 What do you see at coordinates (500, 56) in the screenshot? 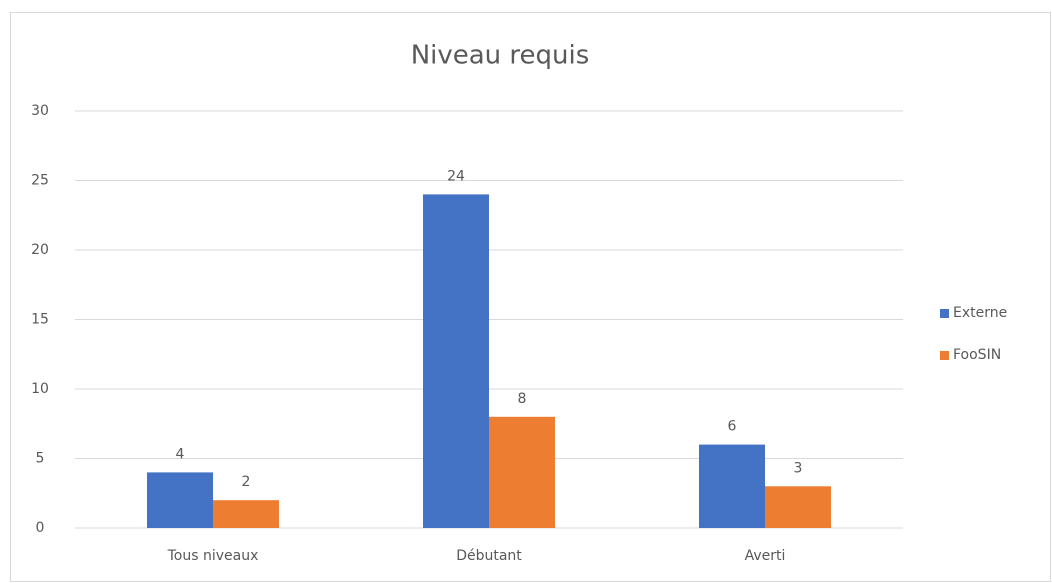
I see `chart-title: Niveau requis` at bounding box center [500, 56].